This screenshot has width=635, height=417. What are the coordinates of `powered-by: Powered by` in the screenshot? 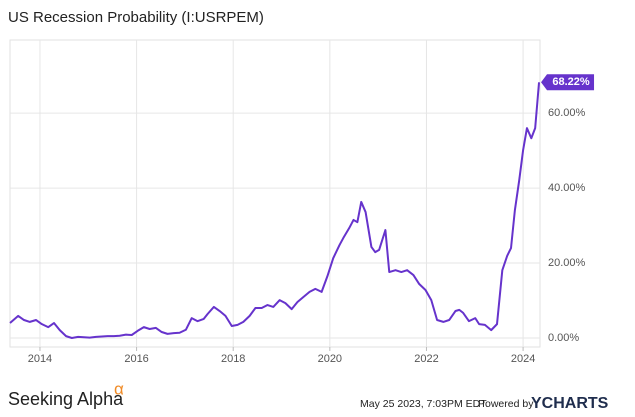 It's located at (506, 404).